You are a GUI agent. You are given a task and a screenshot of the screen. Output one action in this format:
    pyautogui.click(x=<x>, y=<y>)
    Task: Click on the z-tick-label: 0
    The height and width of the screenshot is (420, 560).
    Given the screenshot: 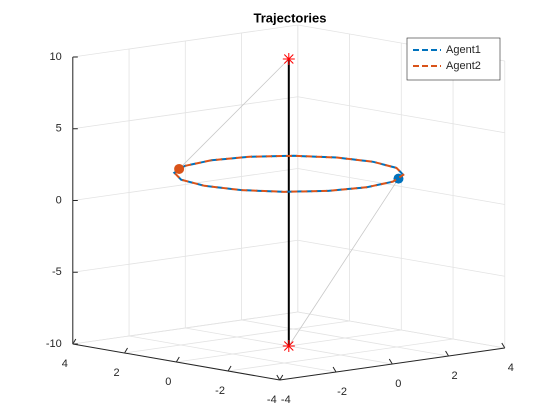 What is the action you would take?
    pyautogui.click(x=59, y=200)
    